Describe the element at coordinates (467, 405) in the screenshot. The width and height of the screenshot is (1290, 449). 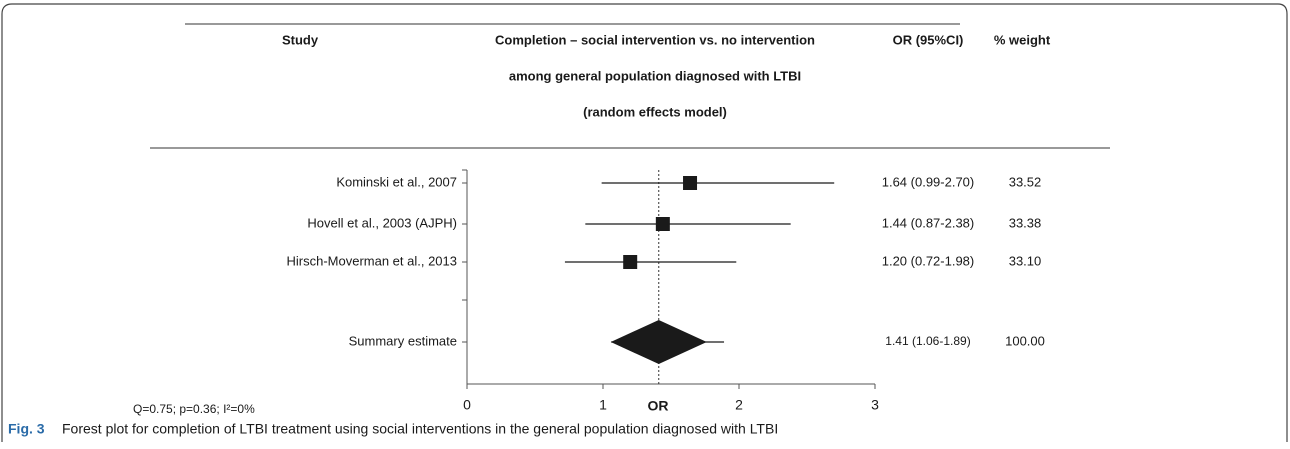
I see `x-tick-label: 0` at that location.